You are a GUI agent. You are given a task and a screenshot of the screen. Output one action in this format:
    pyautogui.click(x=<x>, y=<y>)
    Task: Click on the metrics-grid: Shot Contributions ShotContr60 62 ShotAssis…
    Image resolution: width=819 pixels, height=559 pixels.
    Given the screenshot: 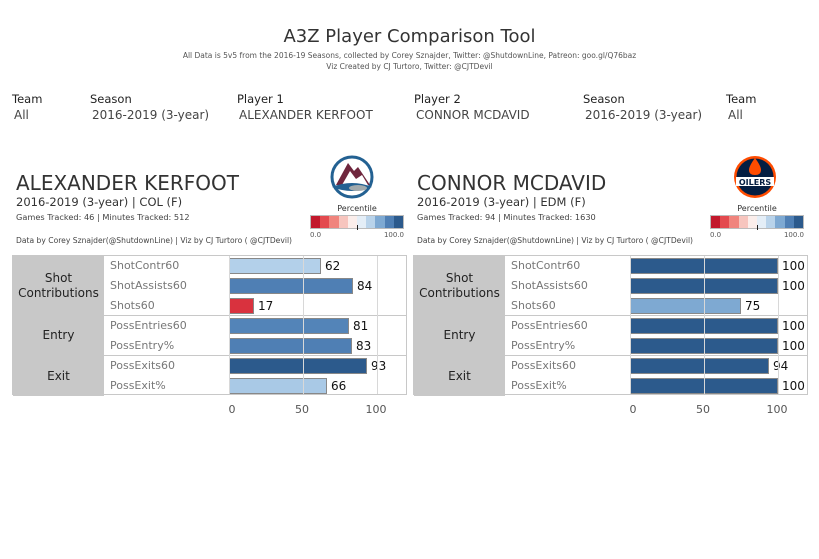 What is the action you would take?
    pyautogui.click(x=209, y=325)
    